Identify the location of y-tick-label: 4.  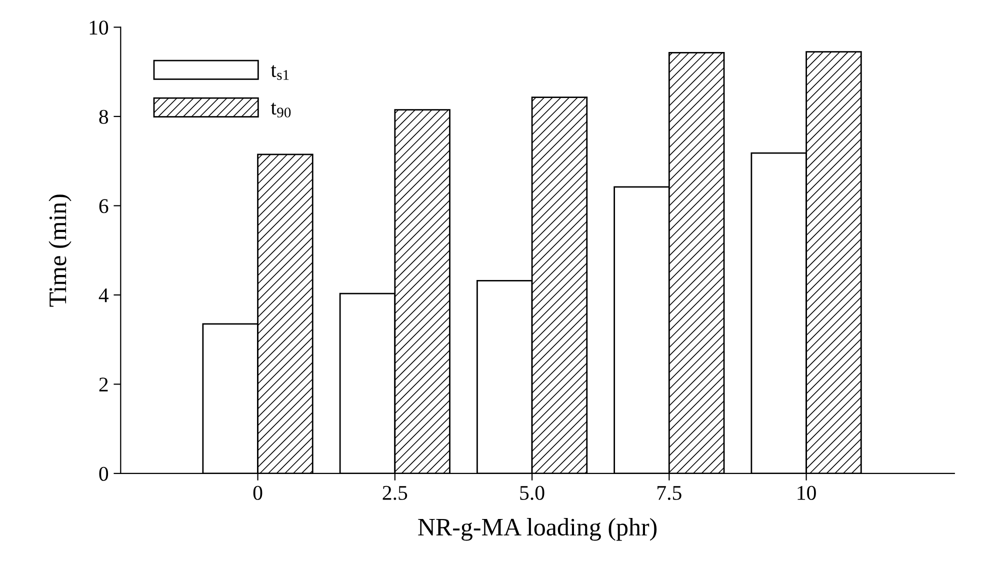
(103, 295).